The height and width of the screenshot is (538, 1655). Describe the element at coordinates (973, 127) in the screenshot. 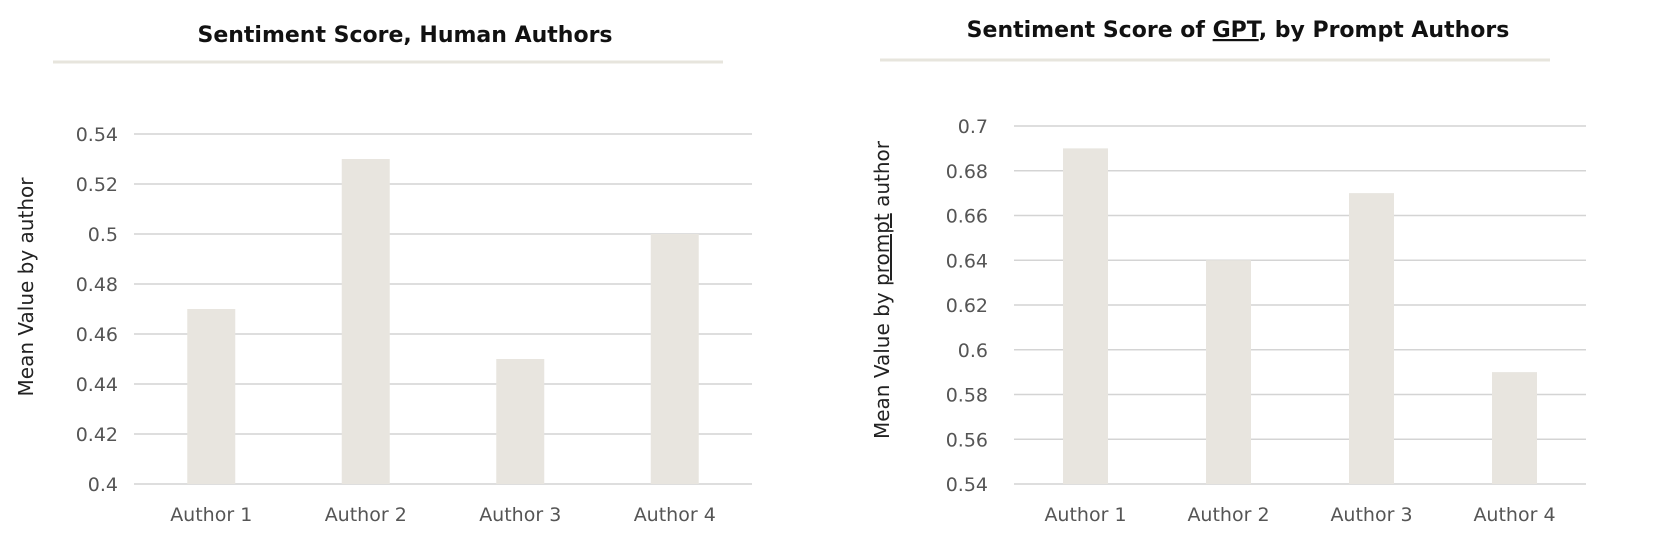

I see `y-tick-label: 0.7` at that location.